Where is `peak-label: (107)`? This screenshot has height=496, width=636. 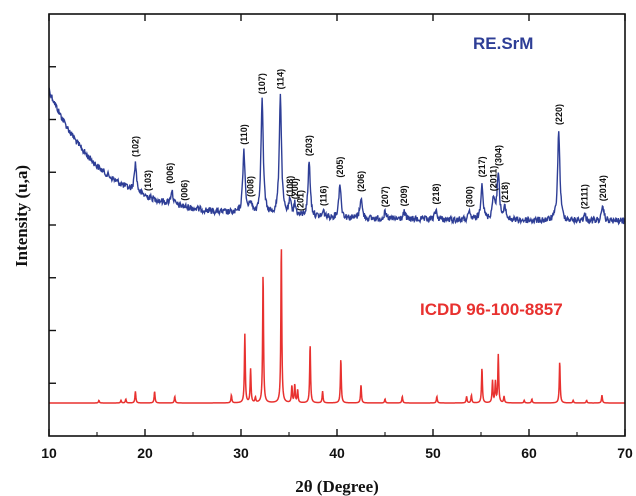
peak-label: (107) is located at coordinates (262, 83).